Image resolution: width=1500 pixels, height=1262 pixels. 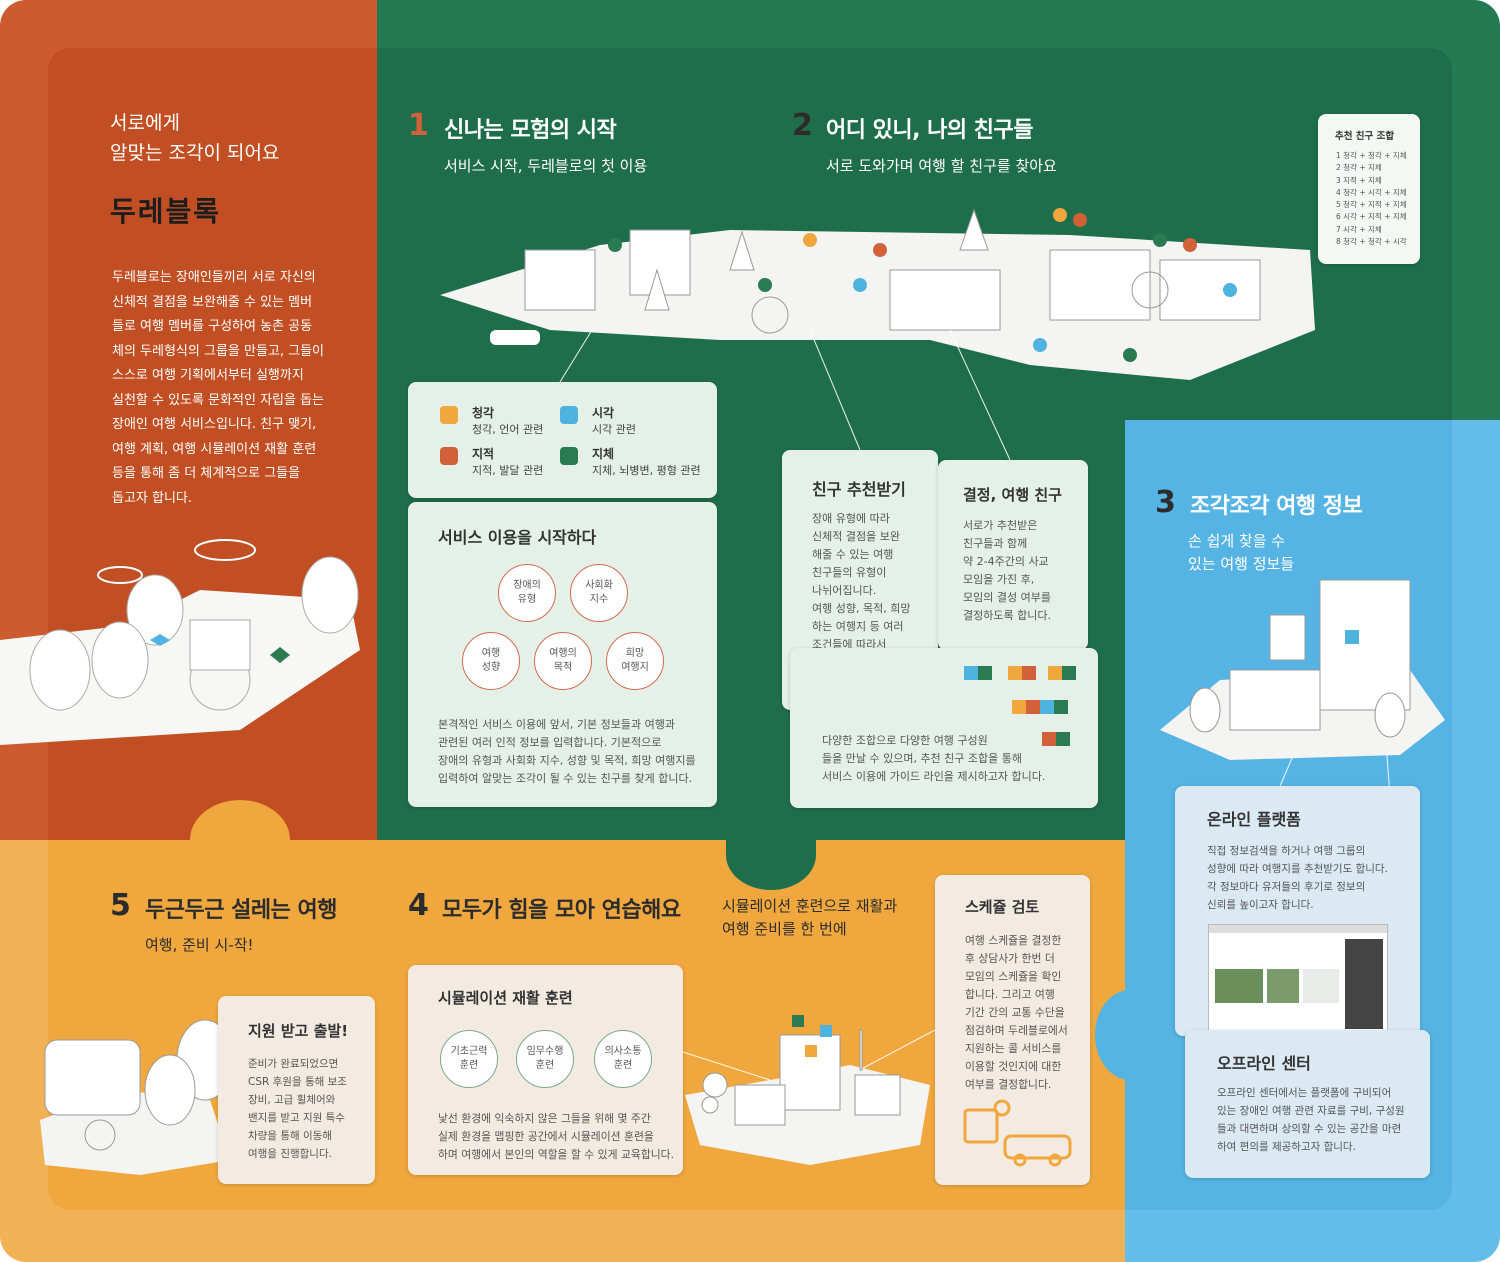 I want to click on step2-title: 어디 있니, 나의 친구들, so click(x=930, y=130).